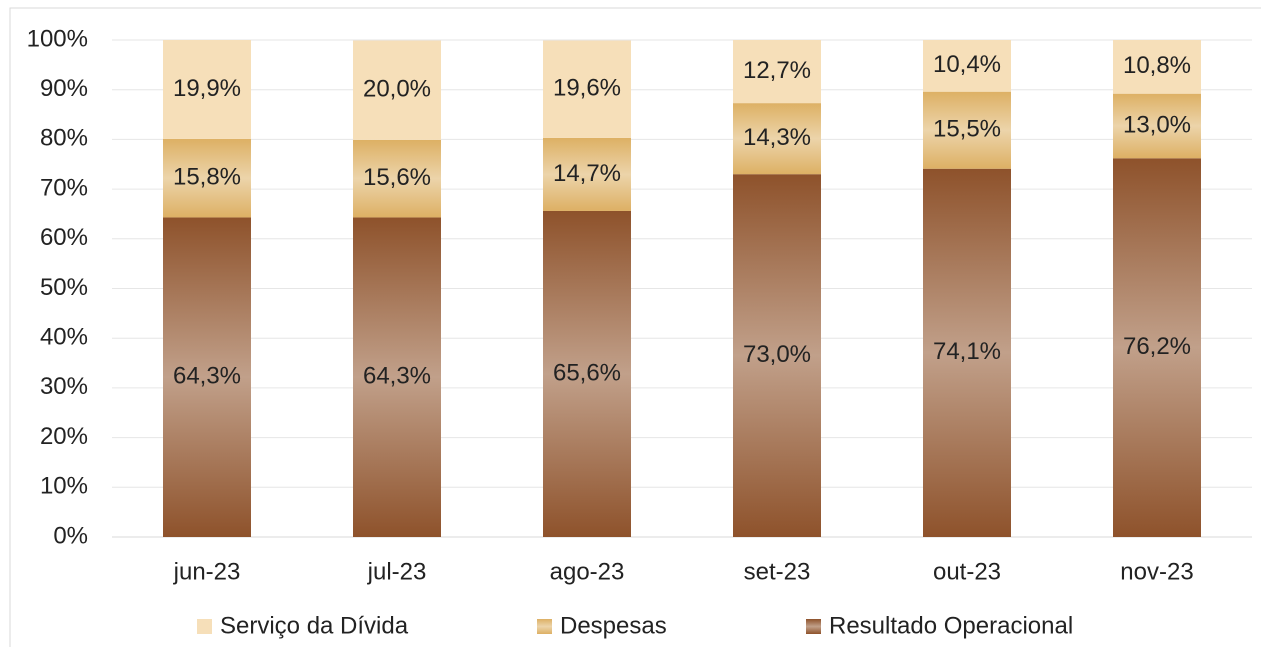  I want to click on value-label: 74,1%, so click(967, 351).